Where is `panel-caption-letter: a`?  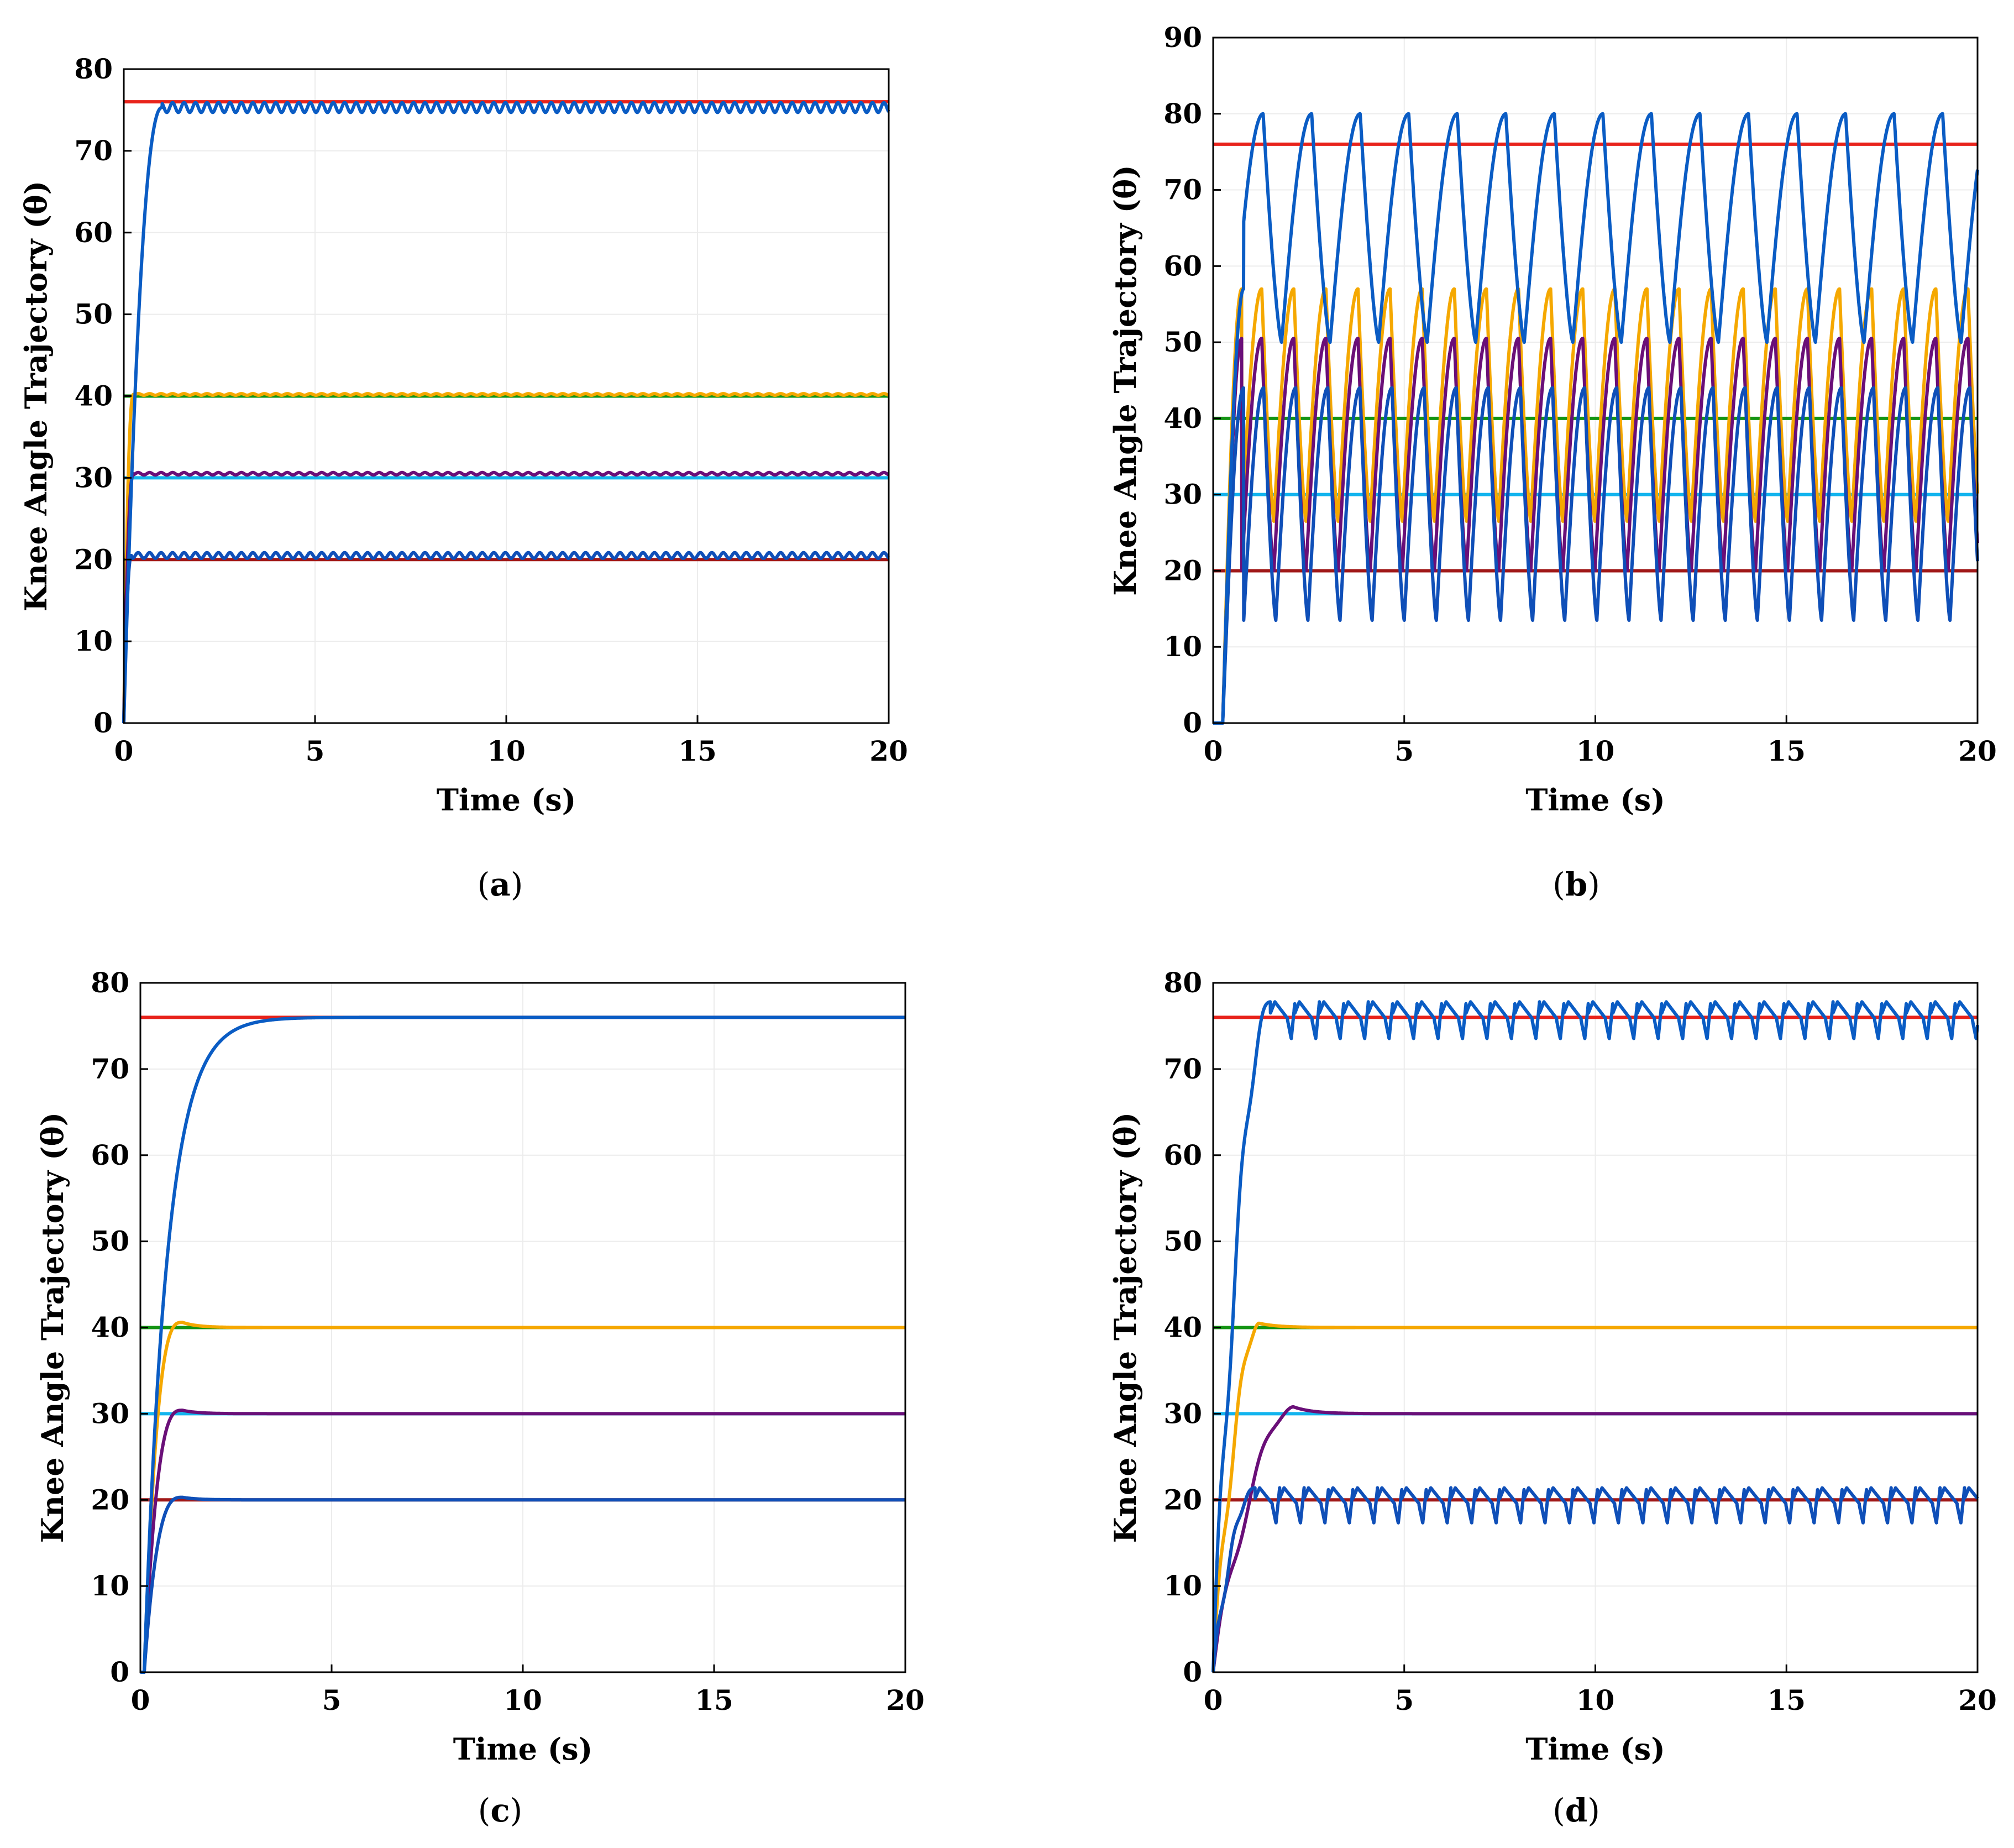
panel-caption-letter: a is located at coordinates (501, 884).